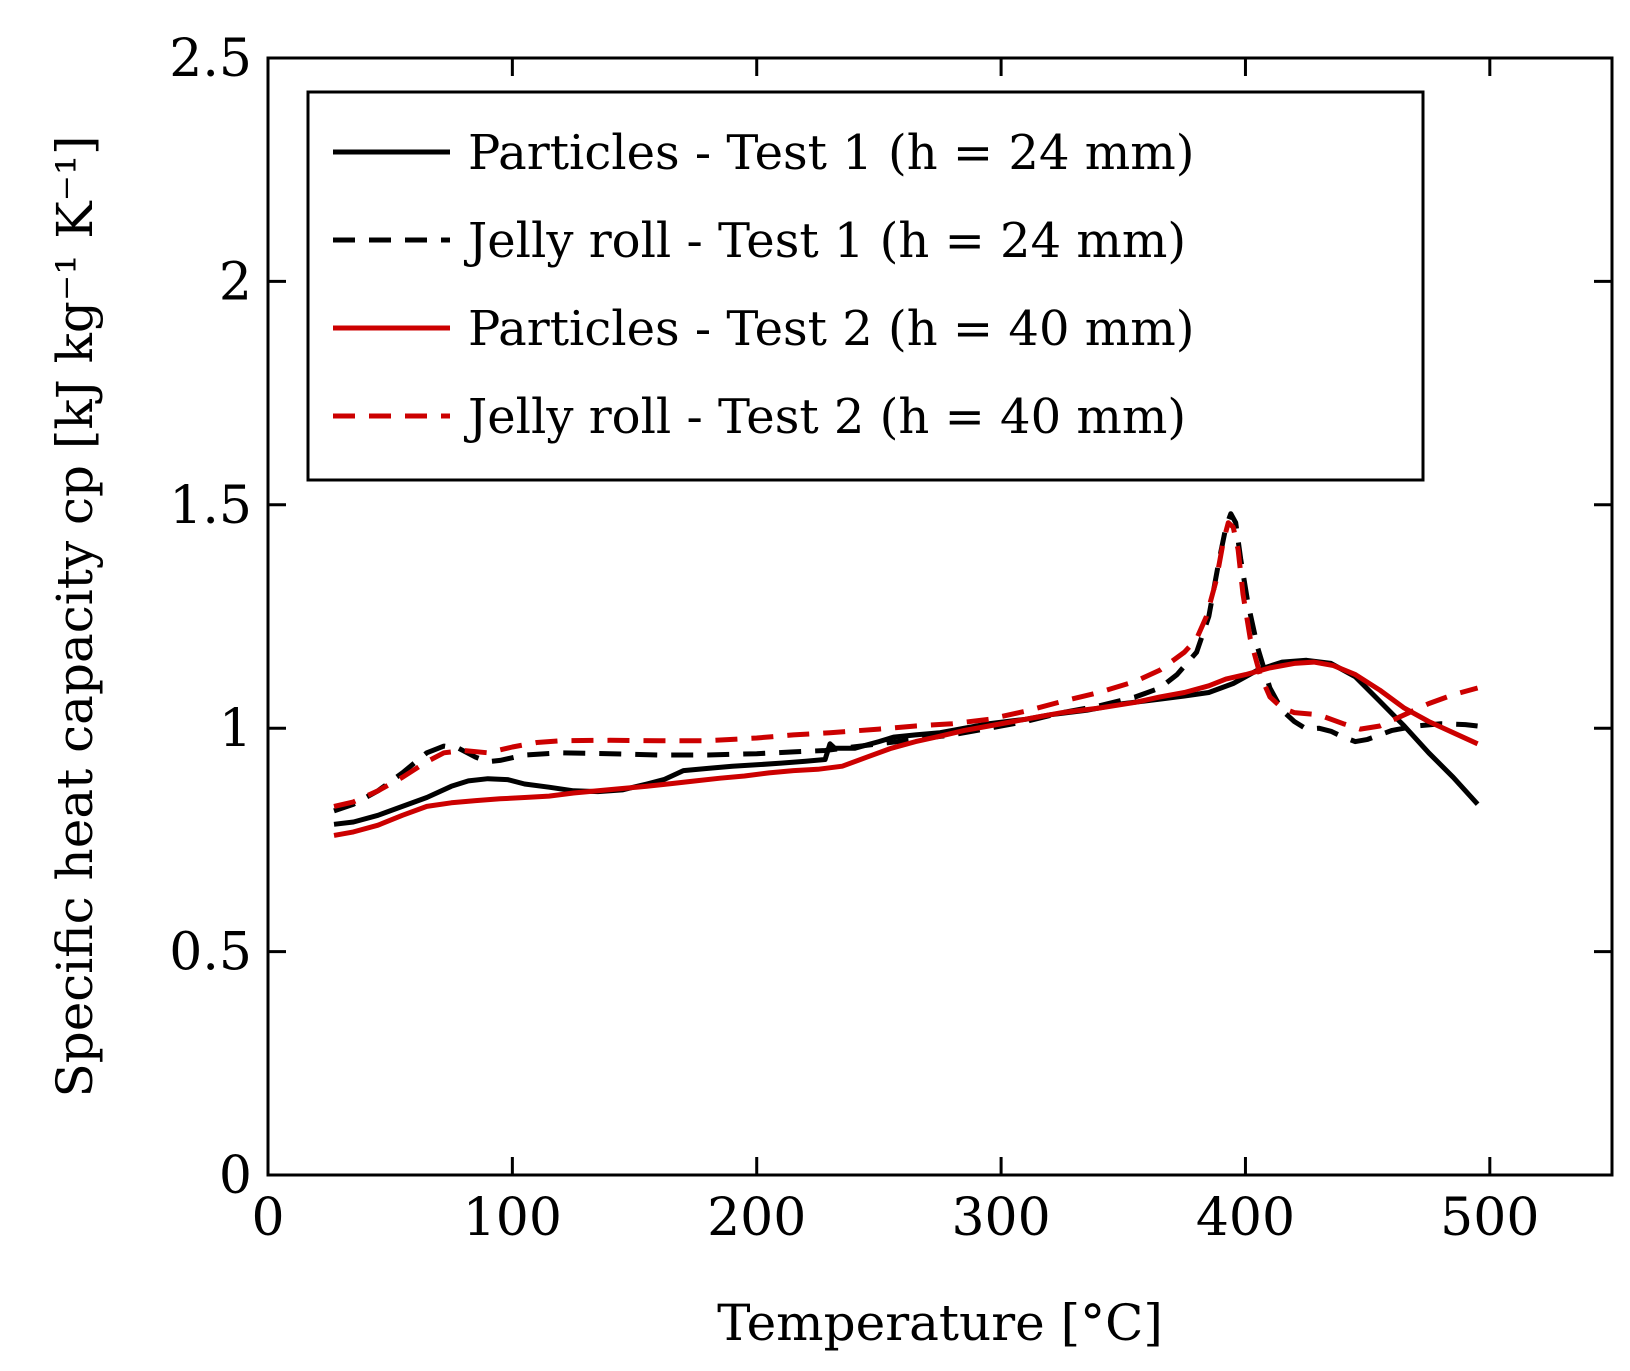 Image resolution: width=1630 pixels, height=1371 pixels. What do you see at coordinates (267, 1218) in the screenshot?
I see `x-tick-label: 0` at bounding box center [267, 1218].